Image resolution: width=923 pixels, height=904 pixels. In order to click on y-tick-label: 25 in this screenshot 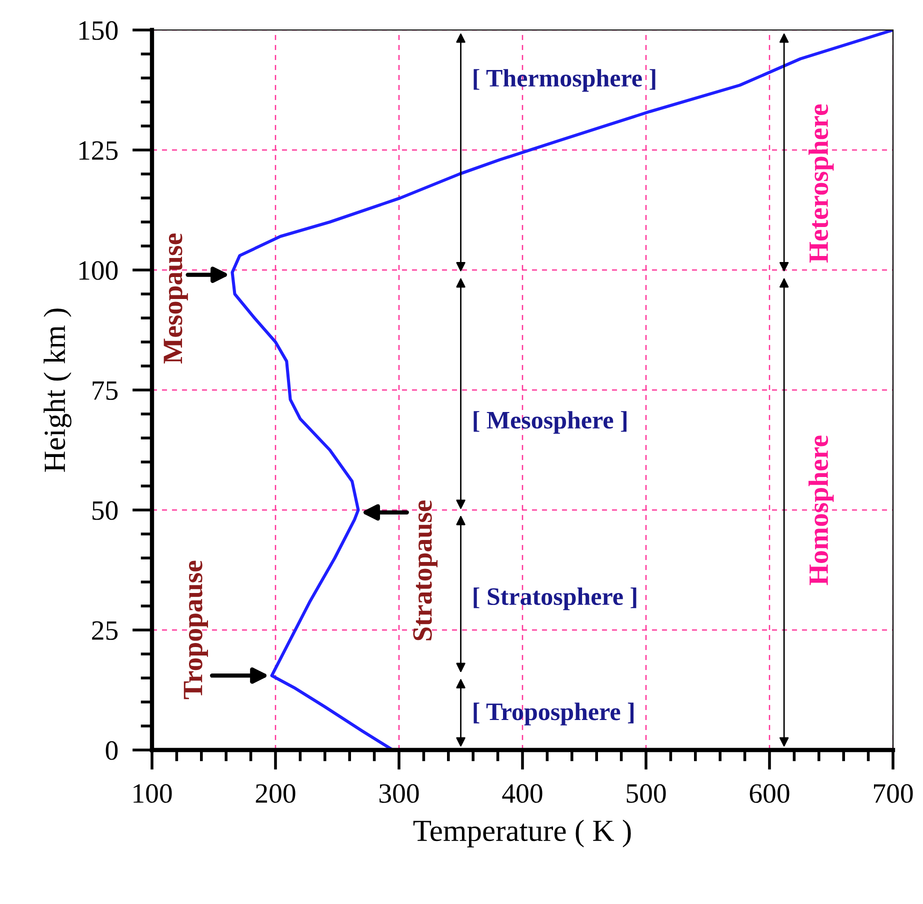, I will do `click(105, 630)`.